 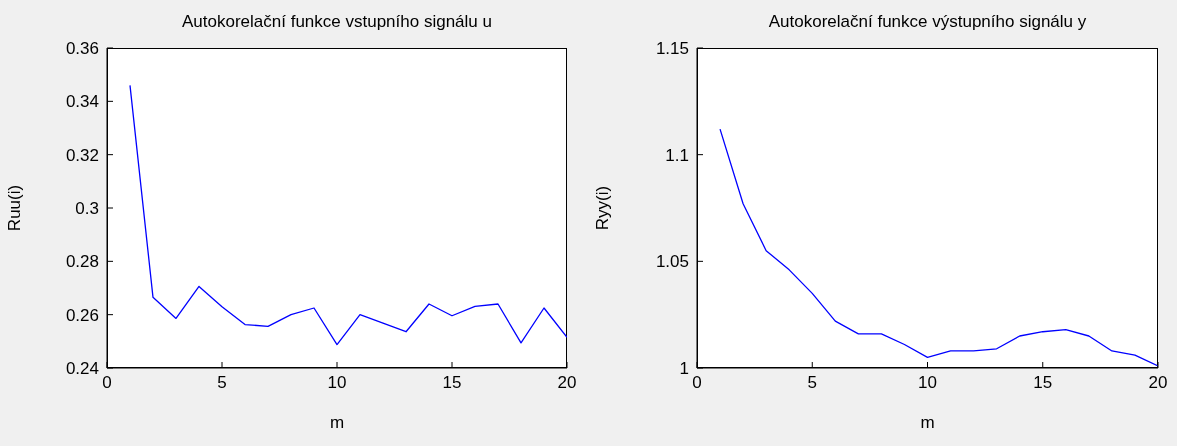 What do you see at coordinates (684, 369) in the screenshot?
I see `y-tick-label: 1` at bounding box center [684, 369].